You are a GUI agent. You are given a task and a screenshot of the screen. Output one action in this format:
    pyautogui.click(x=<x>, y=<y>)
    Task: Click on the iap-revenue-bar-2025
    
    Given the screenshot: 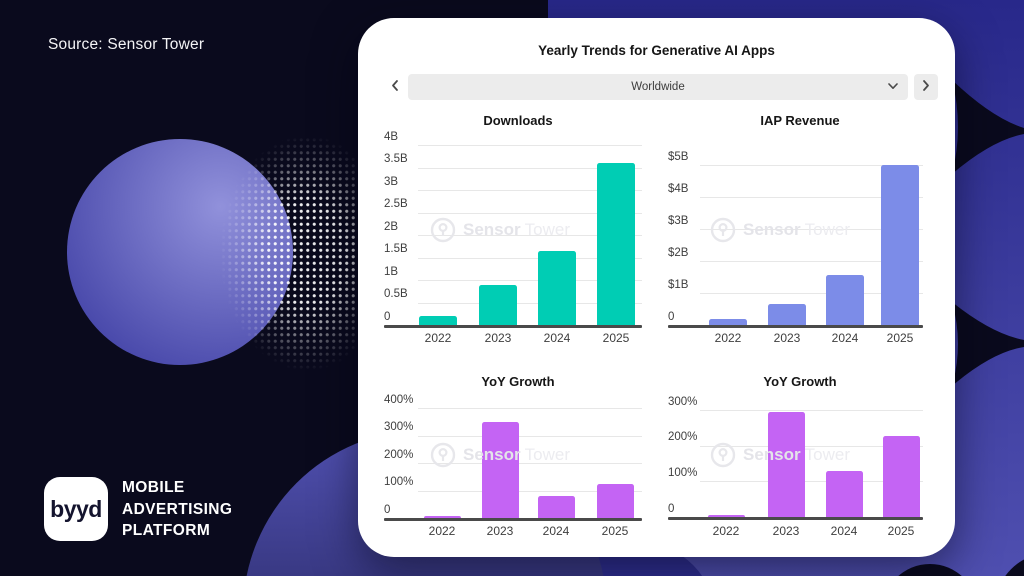 What is the action you would take?
    pyautogui.click(x=900, y=245)
    